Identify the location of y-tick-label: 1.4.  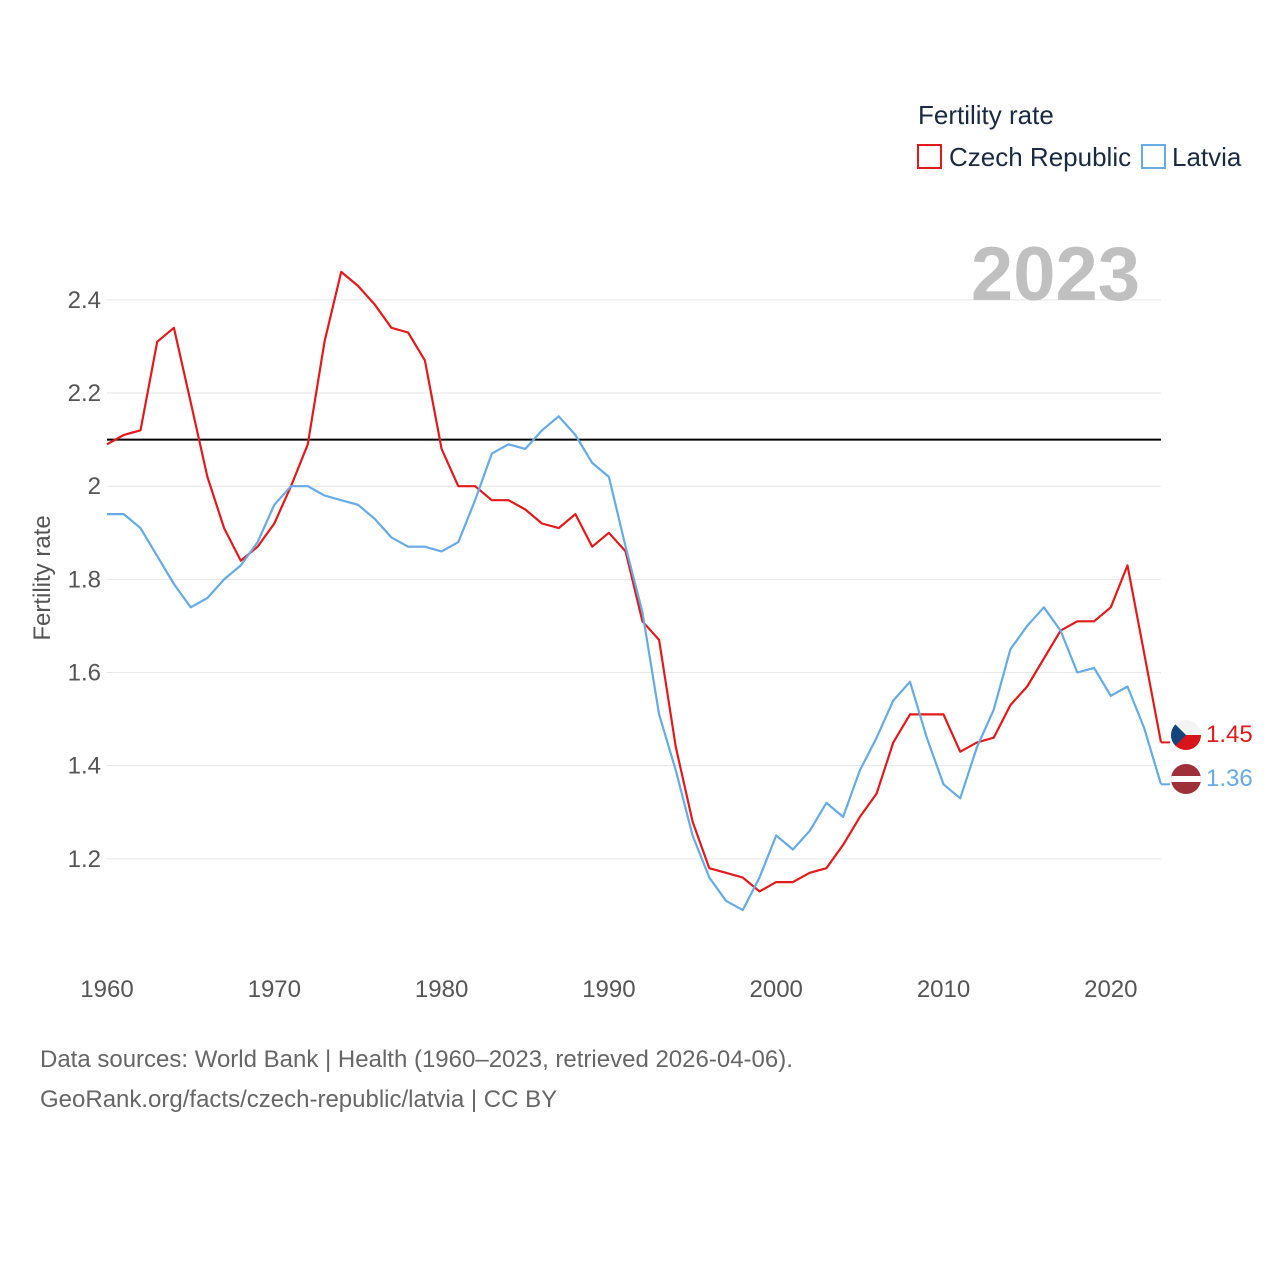
(84, 766).